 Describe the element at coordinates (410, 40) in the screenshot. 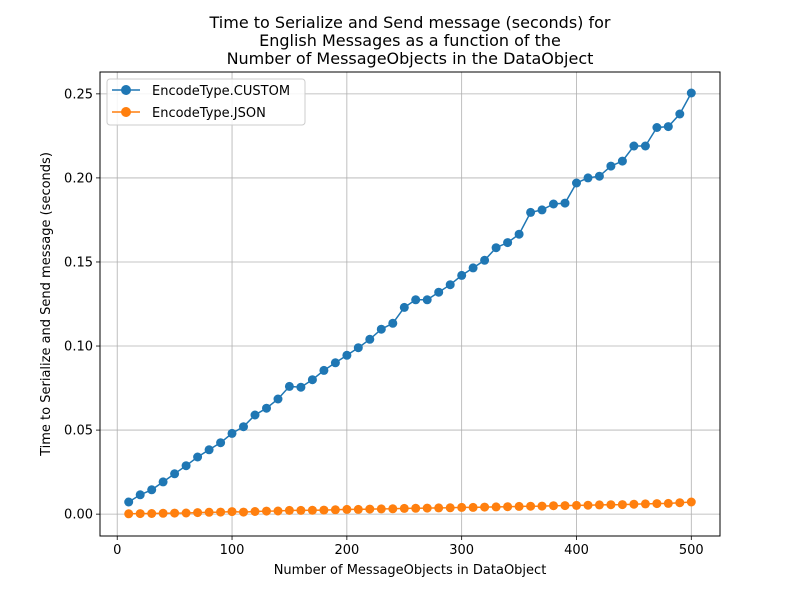

I see `chart-title-line-2: English Messages as a function of the` at that location.